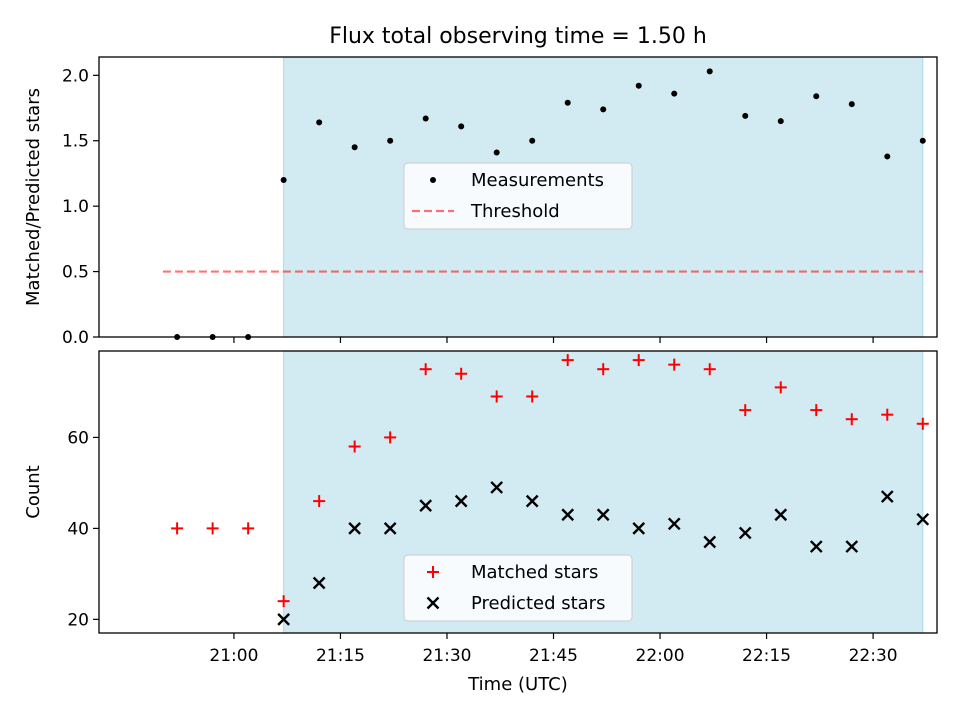 This screenshot has height=720, width=960. Describe the element at coordinates (873, 656) in the screenshot. I see `x-tick-label: 22:30` at that location.